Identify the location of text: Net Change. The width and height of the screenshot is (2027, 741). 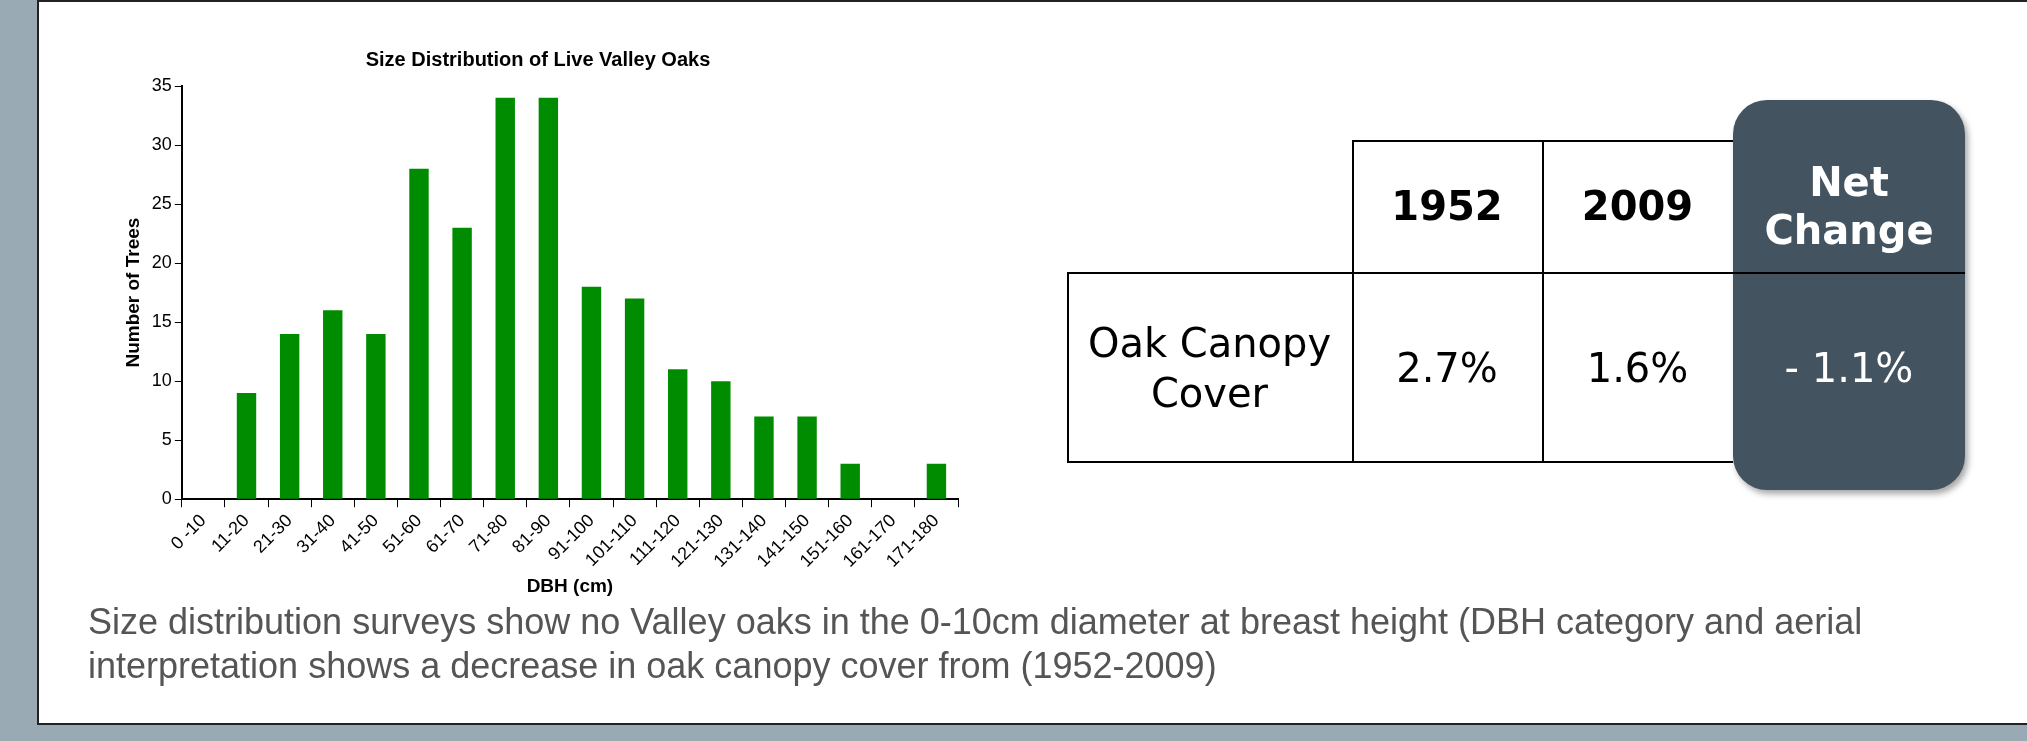
(1849, 206).